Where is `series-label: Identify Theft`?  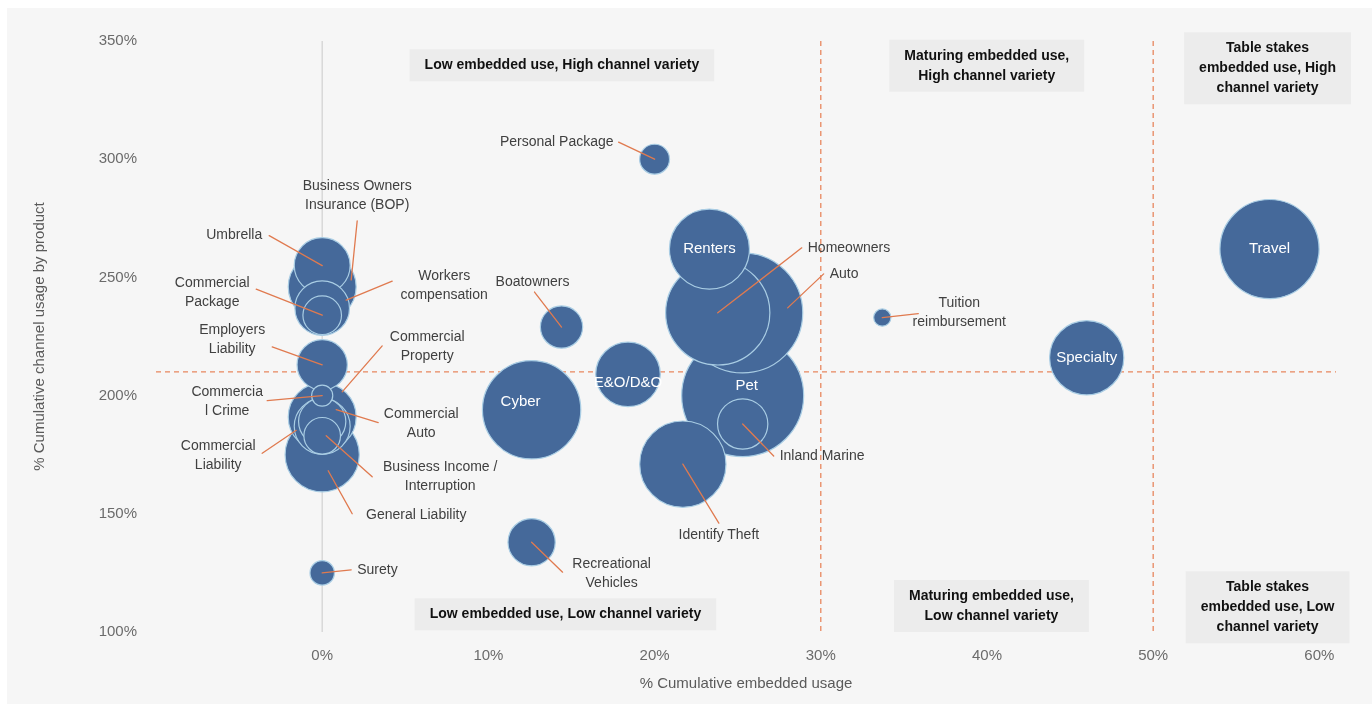 series-label: Identify Theft is located at coordinates (719, 534).